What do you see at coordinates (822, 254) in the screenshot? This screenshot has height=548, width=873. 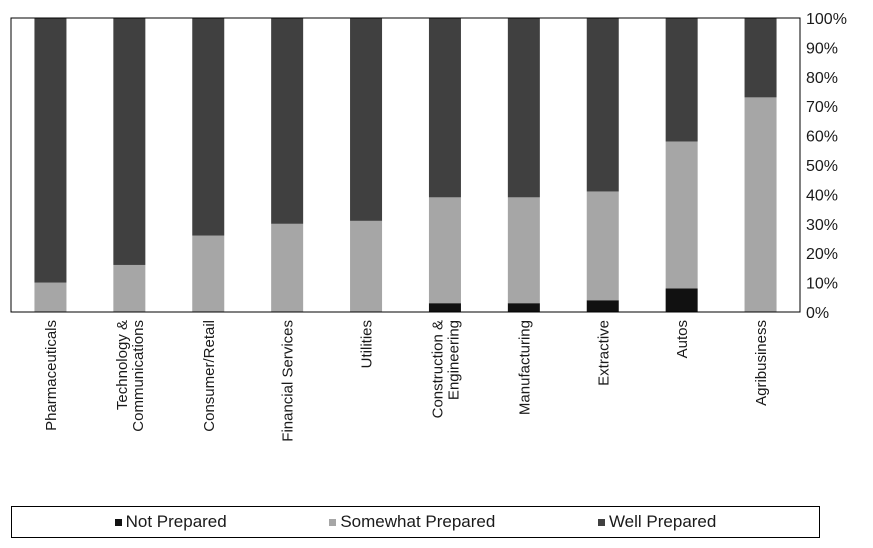 I see `y-tick-label: 20%` at bounding box center [822, 254].